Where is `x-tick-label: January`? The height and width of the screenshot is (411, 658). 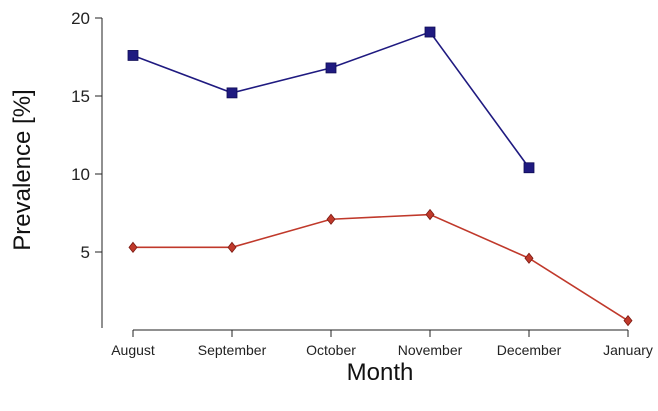
x-tick-label: January is located at coordinates (628, 350).